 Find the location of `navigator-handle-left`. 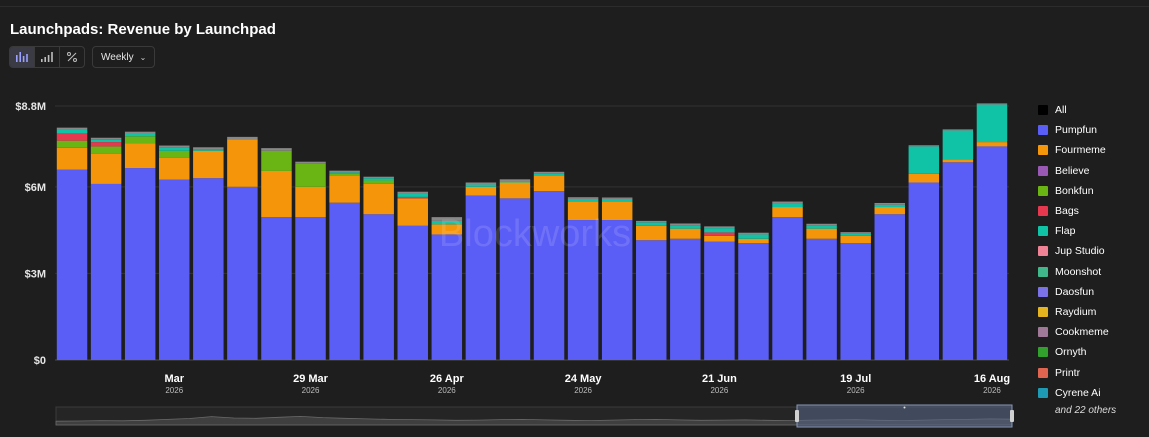

navigator-handle-left is located at coordinates (797, 416).